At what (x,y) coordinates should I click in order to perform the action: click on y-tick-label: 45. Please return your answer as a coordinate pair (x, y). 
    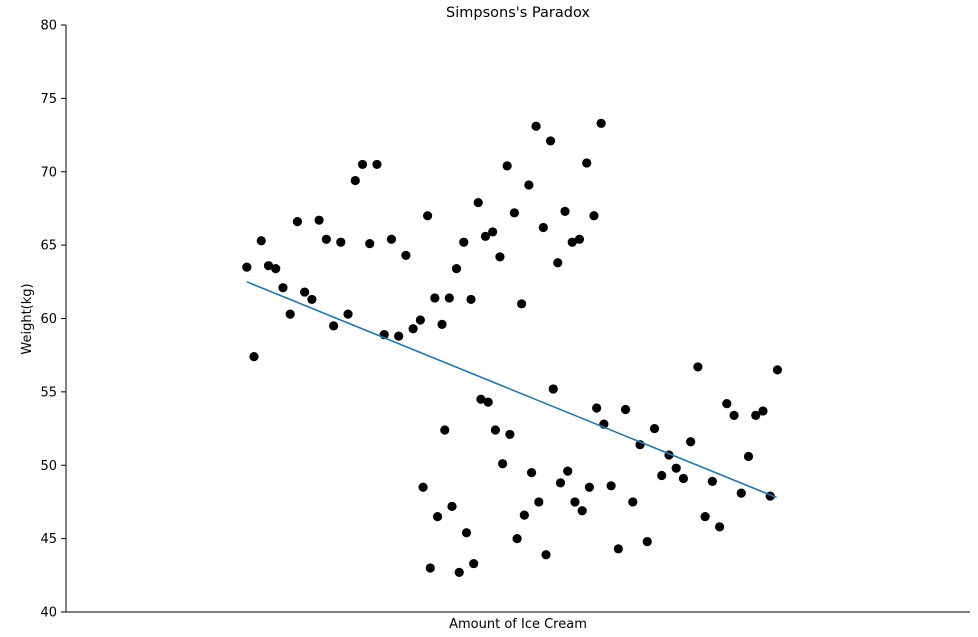
    Looking at the image, I should click on (48, 539).